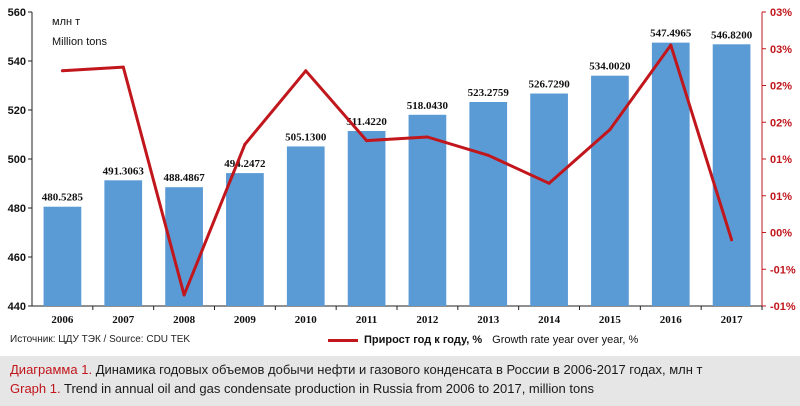  Describe the element at coordinates (184, 178) in the screenshot. I see `bar-data-label: 488.4867` at that location.